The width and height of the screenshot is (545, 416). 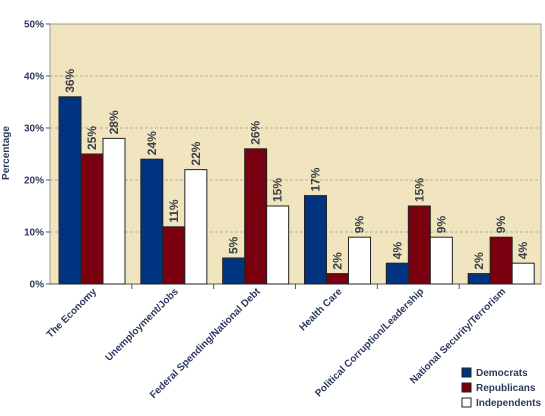 What do you see at coordinates (320, 309) in the screenshot?
I see `x-category-label: Health Care` at bounding box center [320, 309].